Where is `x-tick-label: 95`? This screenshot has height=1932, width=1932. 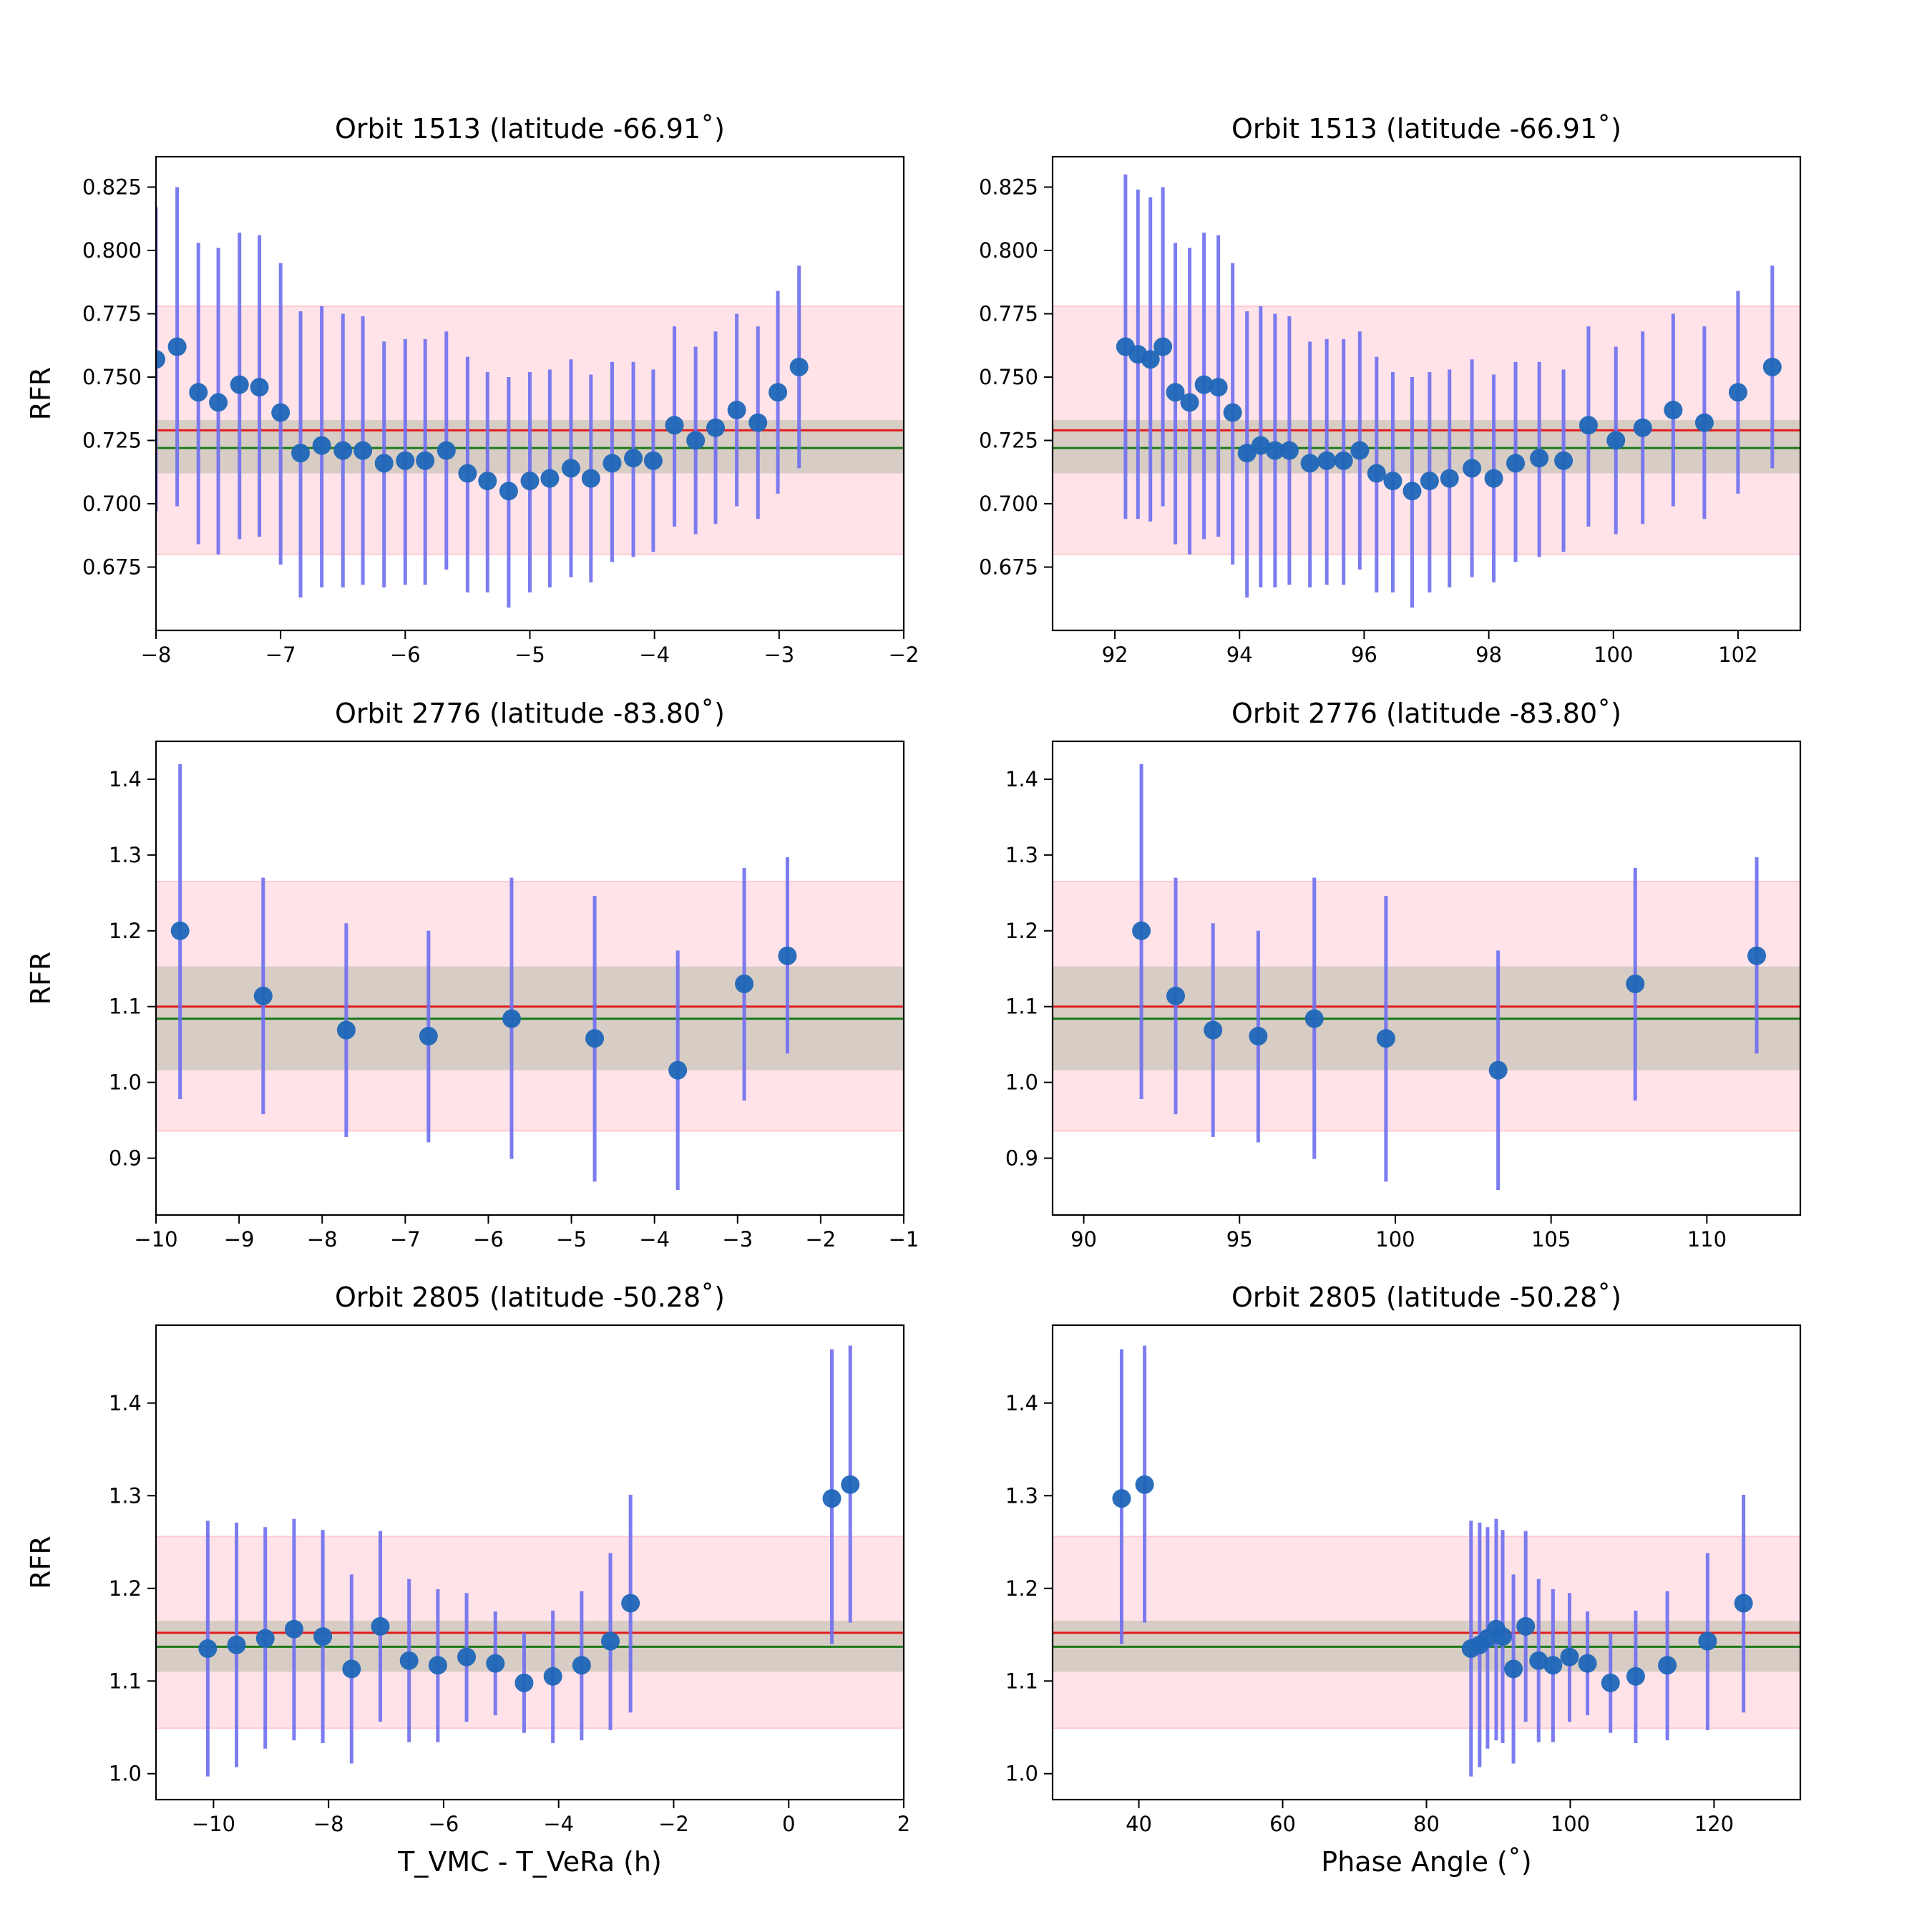 x-tick-label: 95 is located at coordinates (1239, 1239).